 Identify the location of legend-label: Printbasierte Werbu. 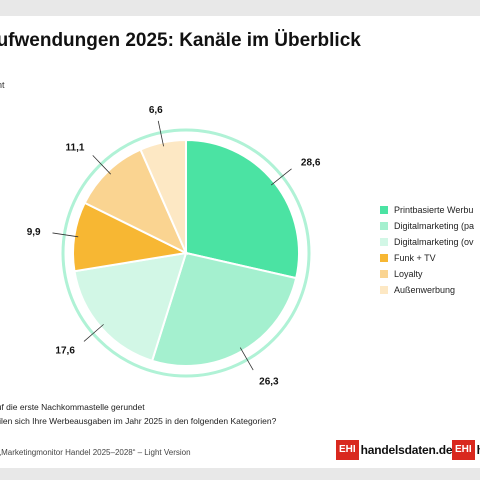
(434, 210).